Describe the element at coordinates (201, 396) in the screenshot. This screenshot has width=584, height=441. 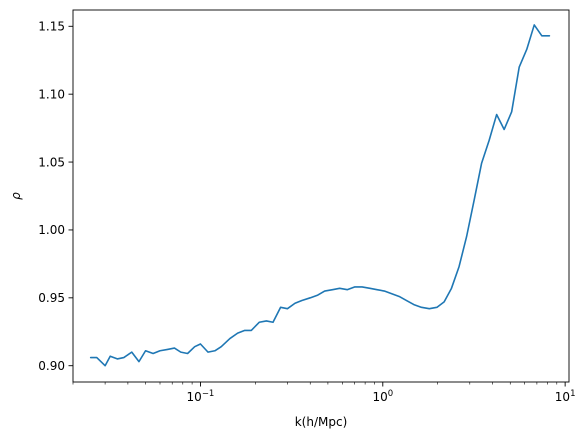
I see `x-tick-label: 10⁻¹` at that location.